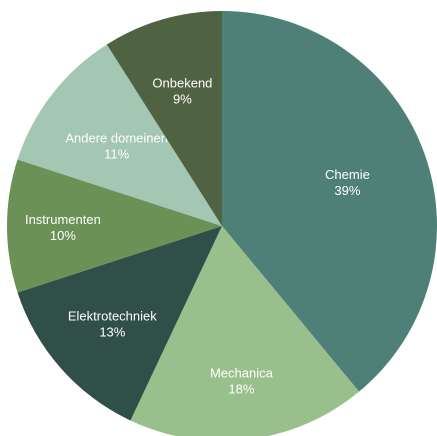 The width and height of the screenshot is (437, 436). I want to click on slice-label-mechanica: Mechanica, so click(242, 373).